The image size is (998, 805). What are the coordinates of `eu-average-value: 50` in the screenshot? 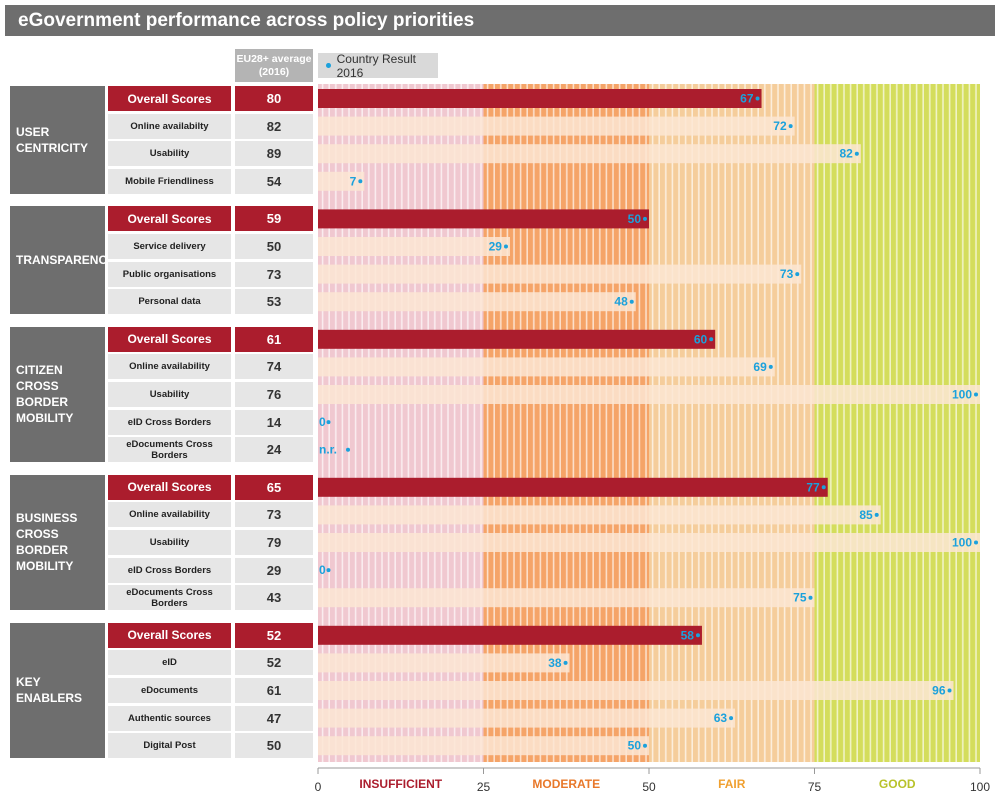 It's located at (274, 246).